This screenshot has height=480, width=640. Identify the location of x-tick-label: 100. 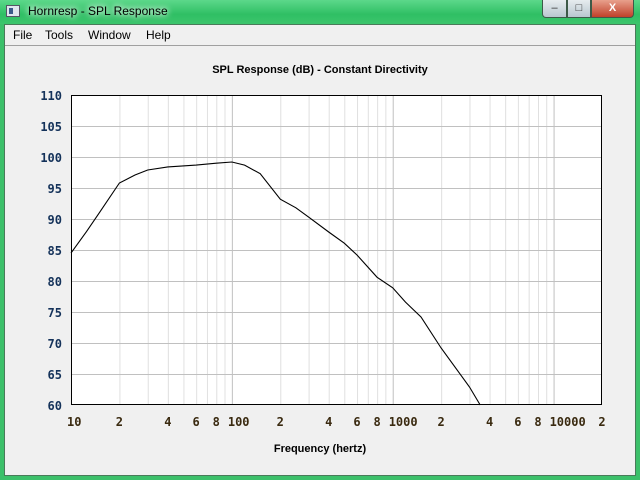
(239, 422).